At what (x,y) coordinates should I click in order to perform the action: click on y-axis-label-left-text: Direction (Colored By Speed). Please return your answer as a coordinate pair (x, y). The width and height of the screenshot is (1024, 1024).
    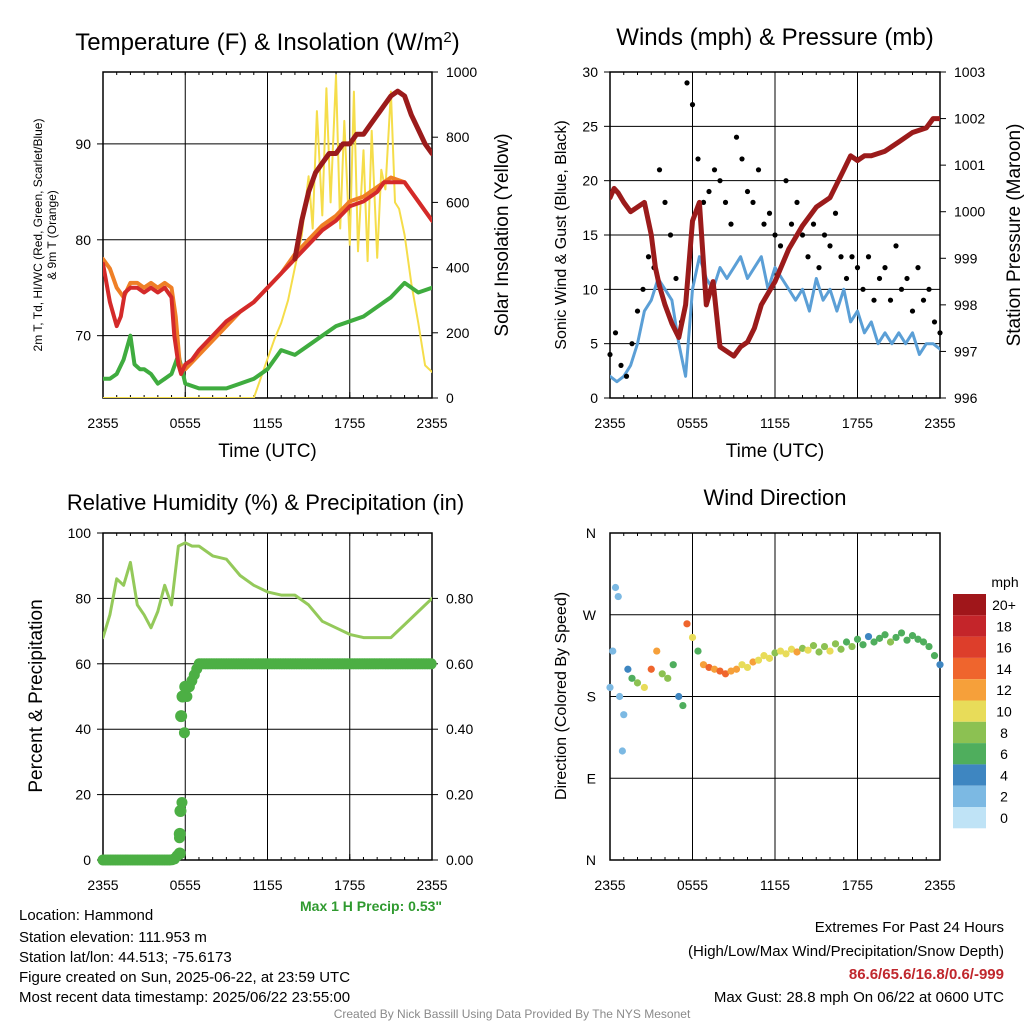
    Looking at the image, I should click on (561, 696).